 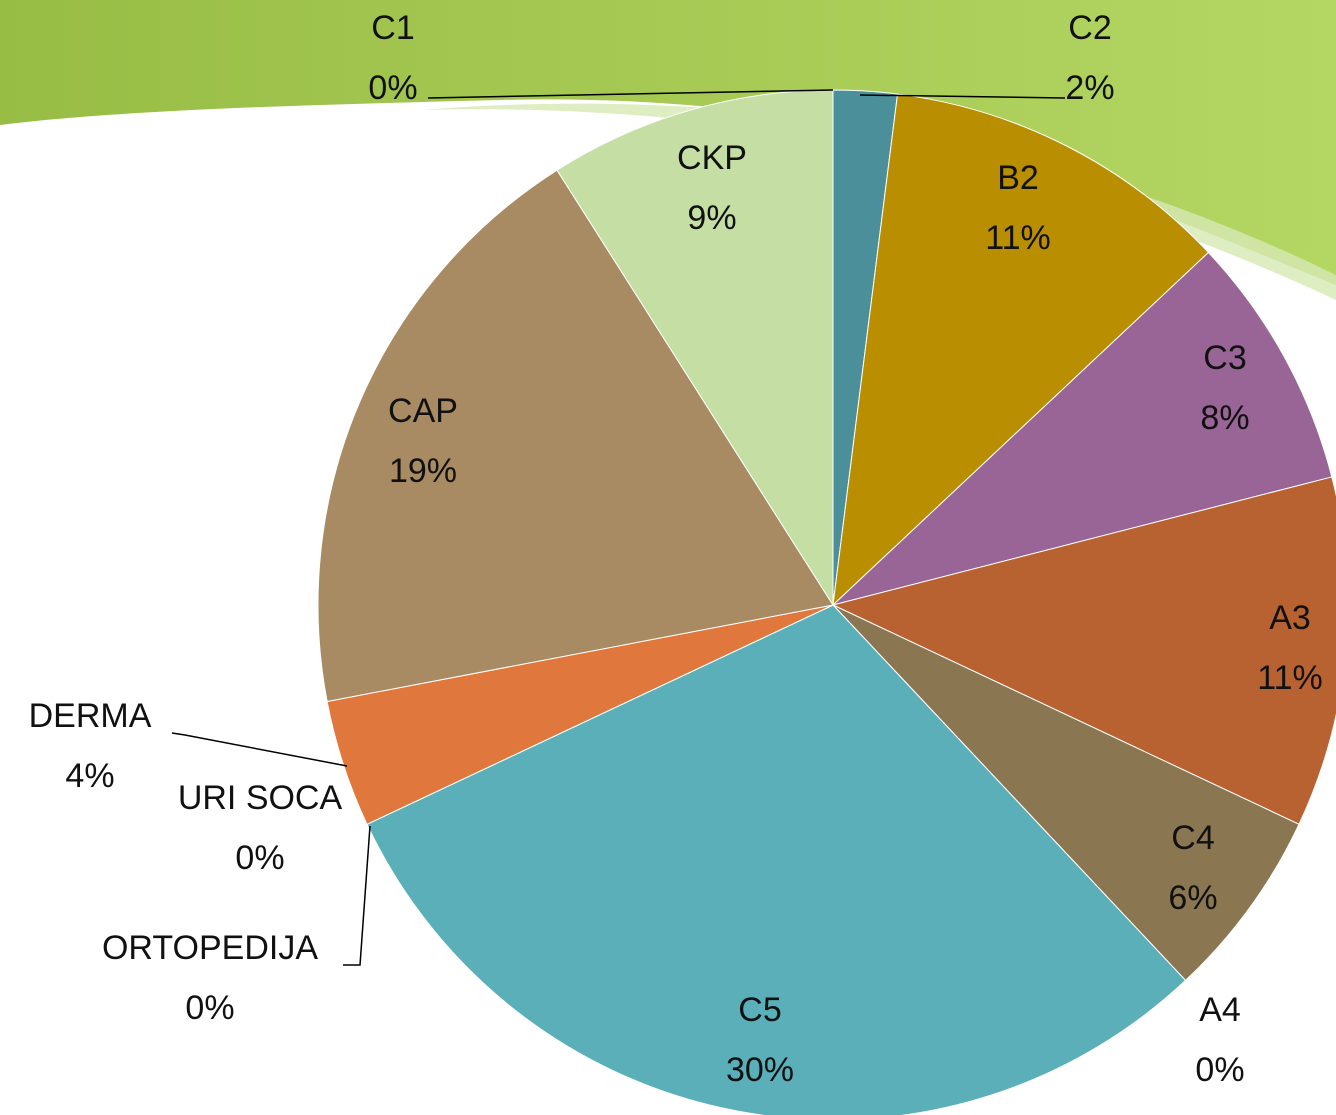 I want to click on category-label: C3, so click(x=1224, y=358).